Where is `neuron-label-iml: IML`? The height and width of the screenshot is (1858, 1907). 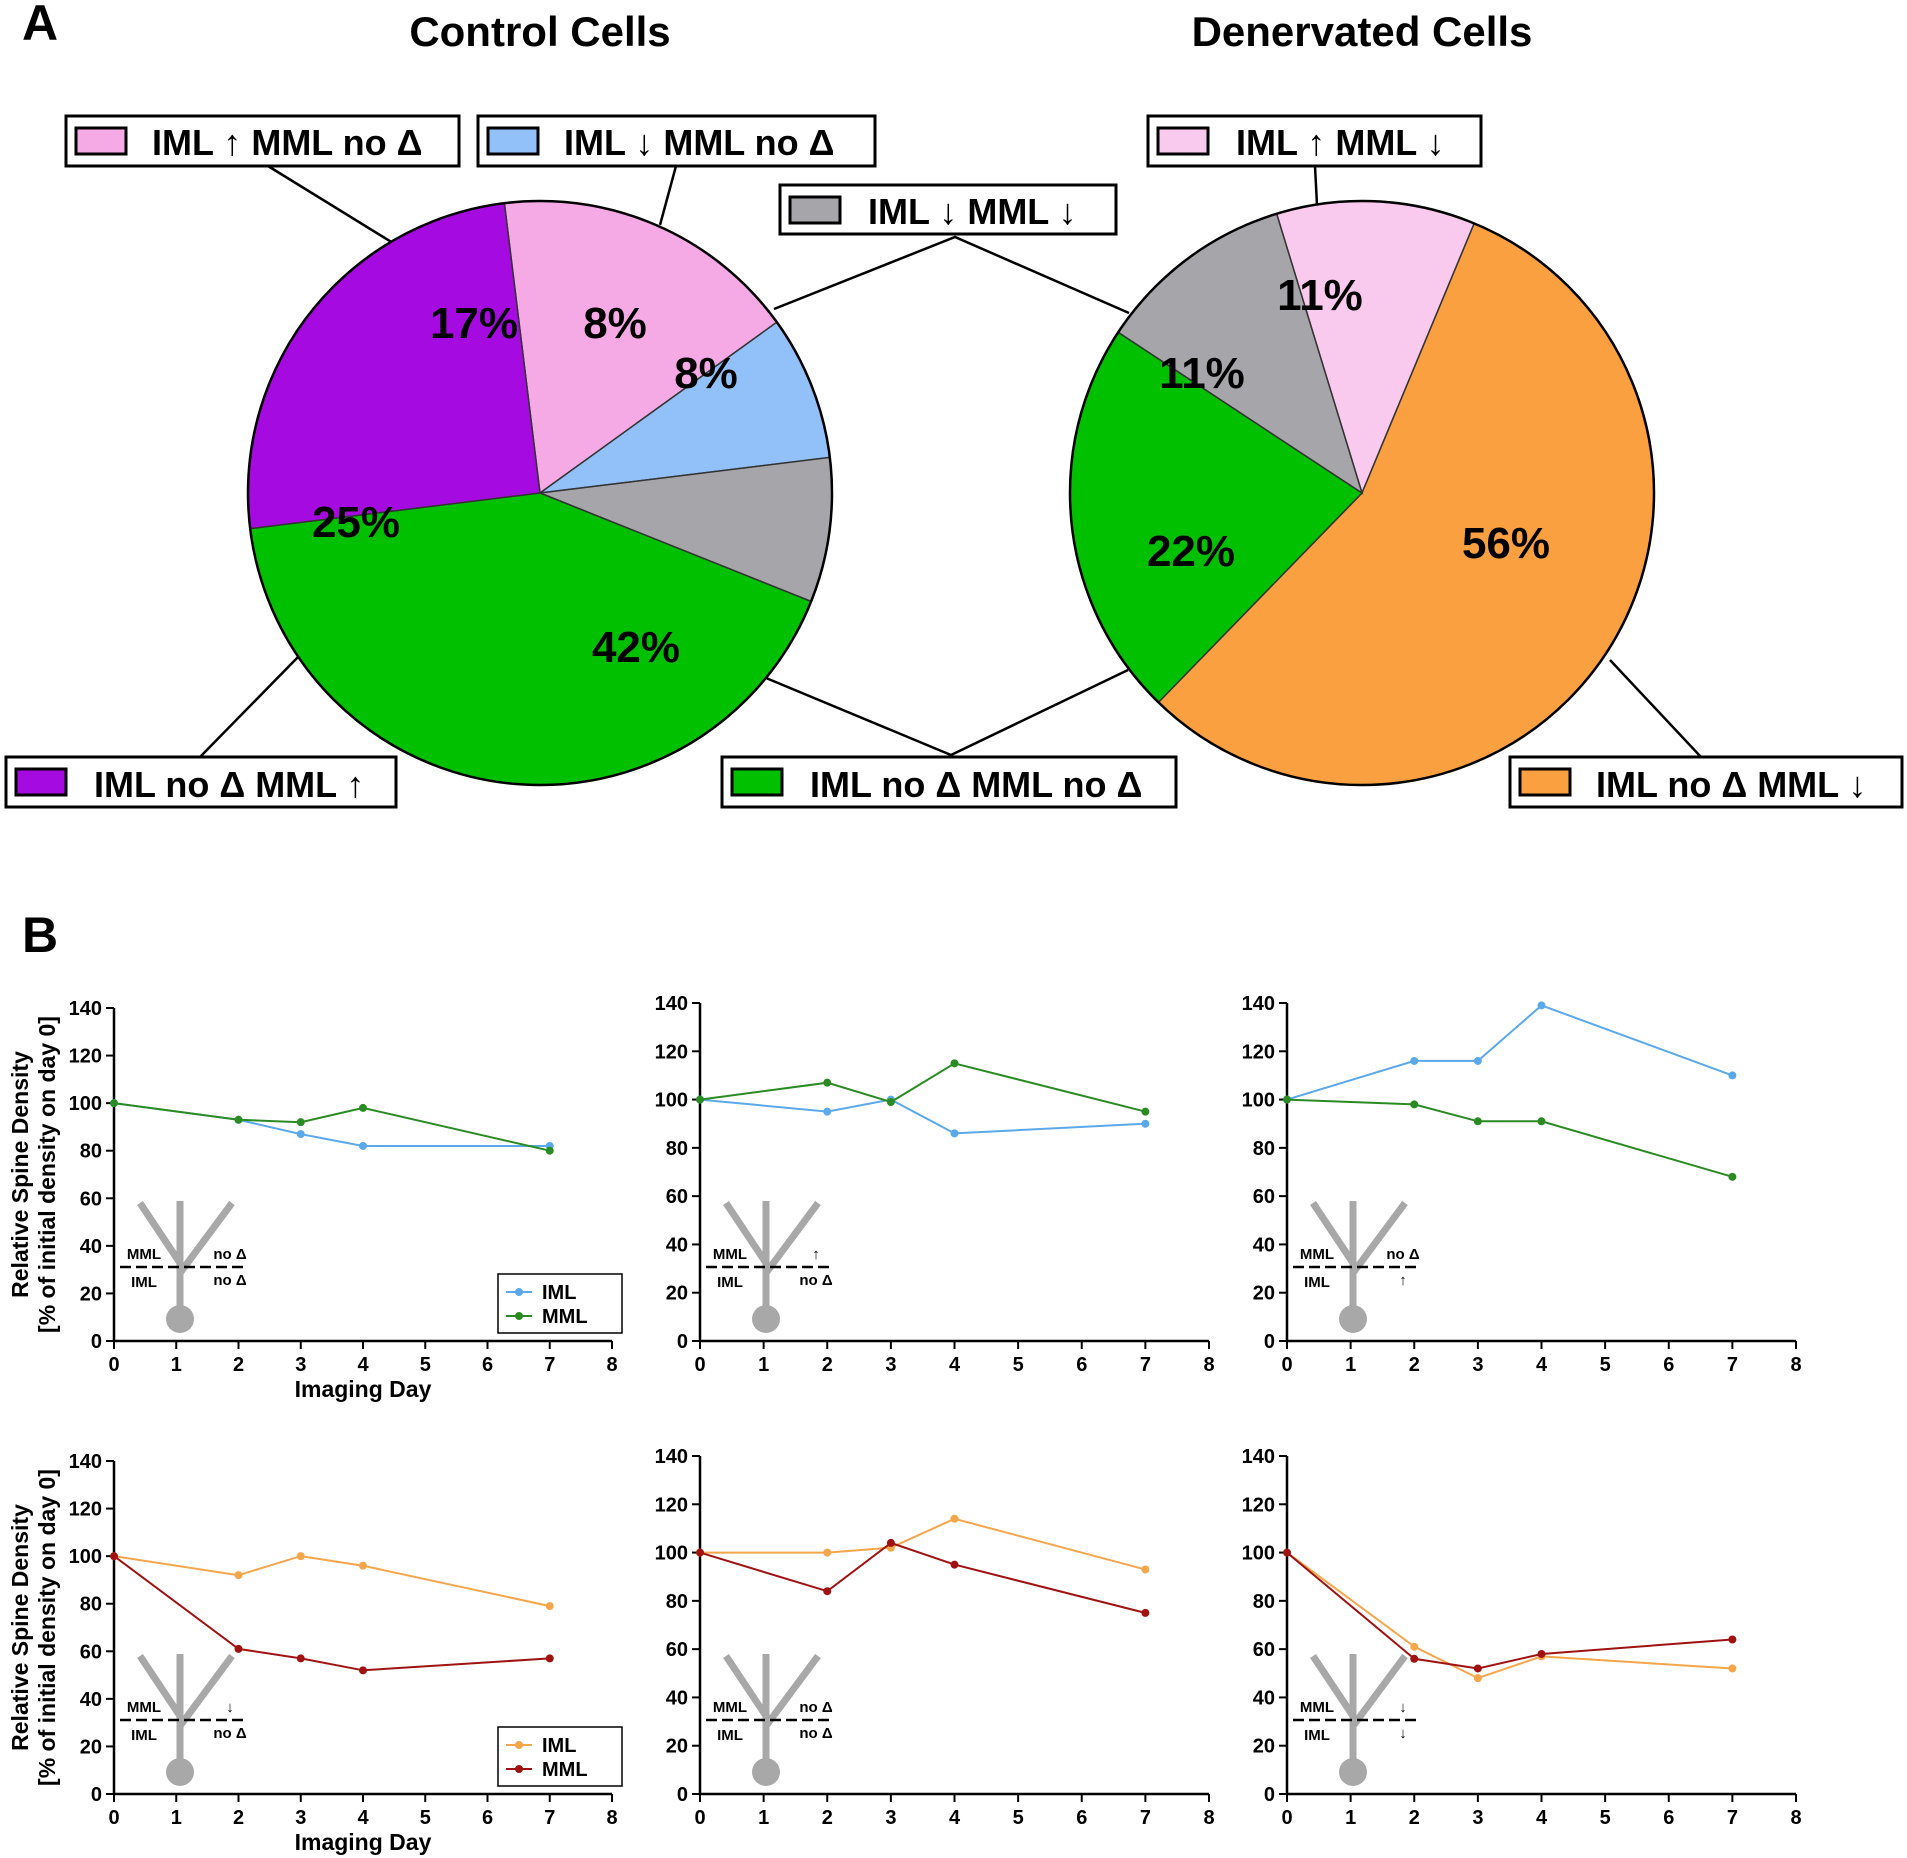 neuron-label-iml: IML is located at coordinates (1317, 1735).